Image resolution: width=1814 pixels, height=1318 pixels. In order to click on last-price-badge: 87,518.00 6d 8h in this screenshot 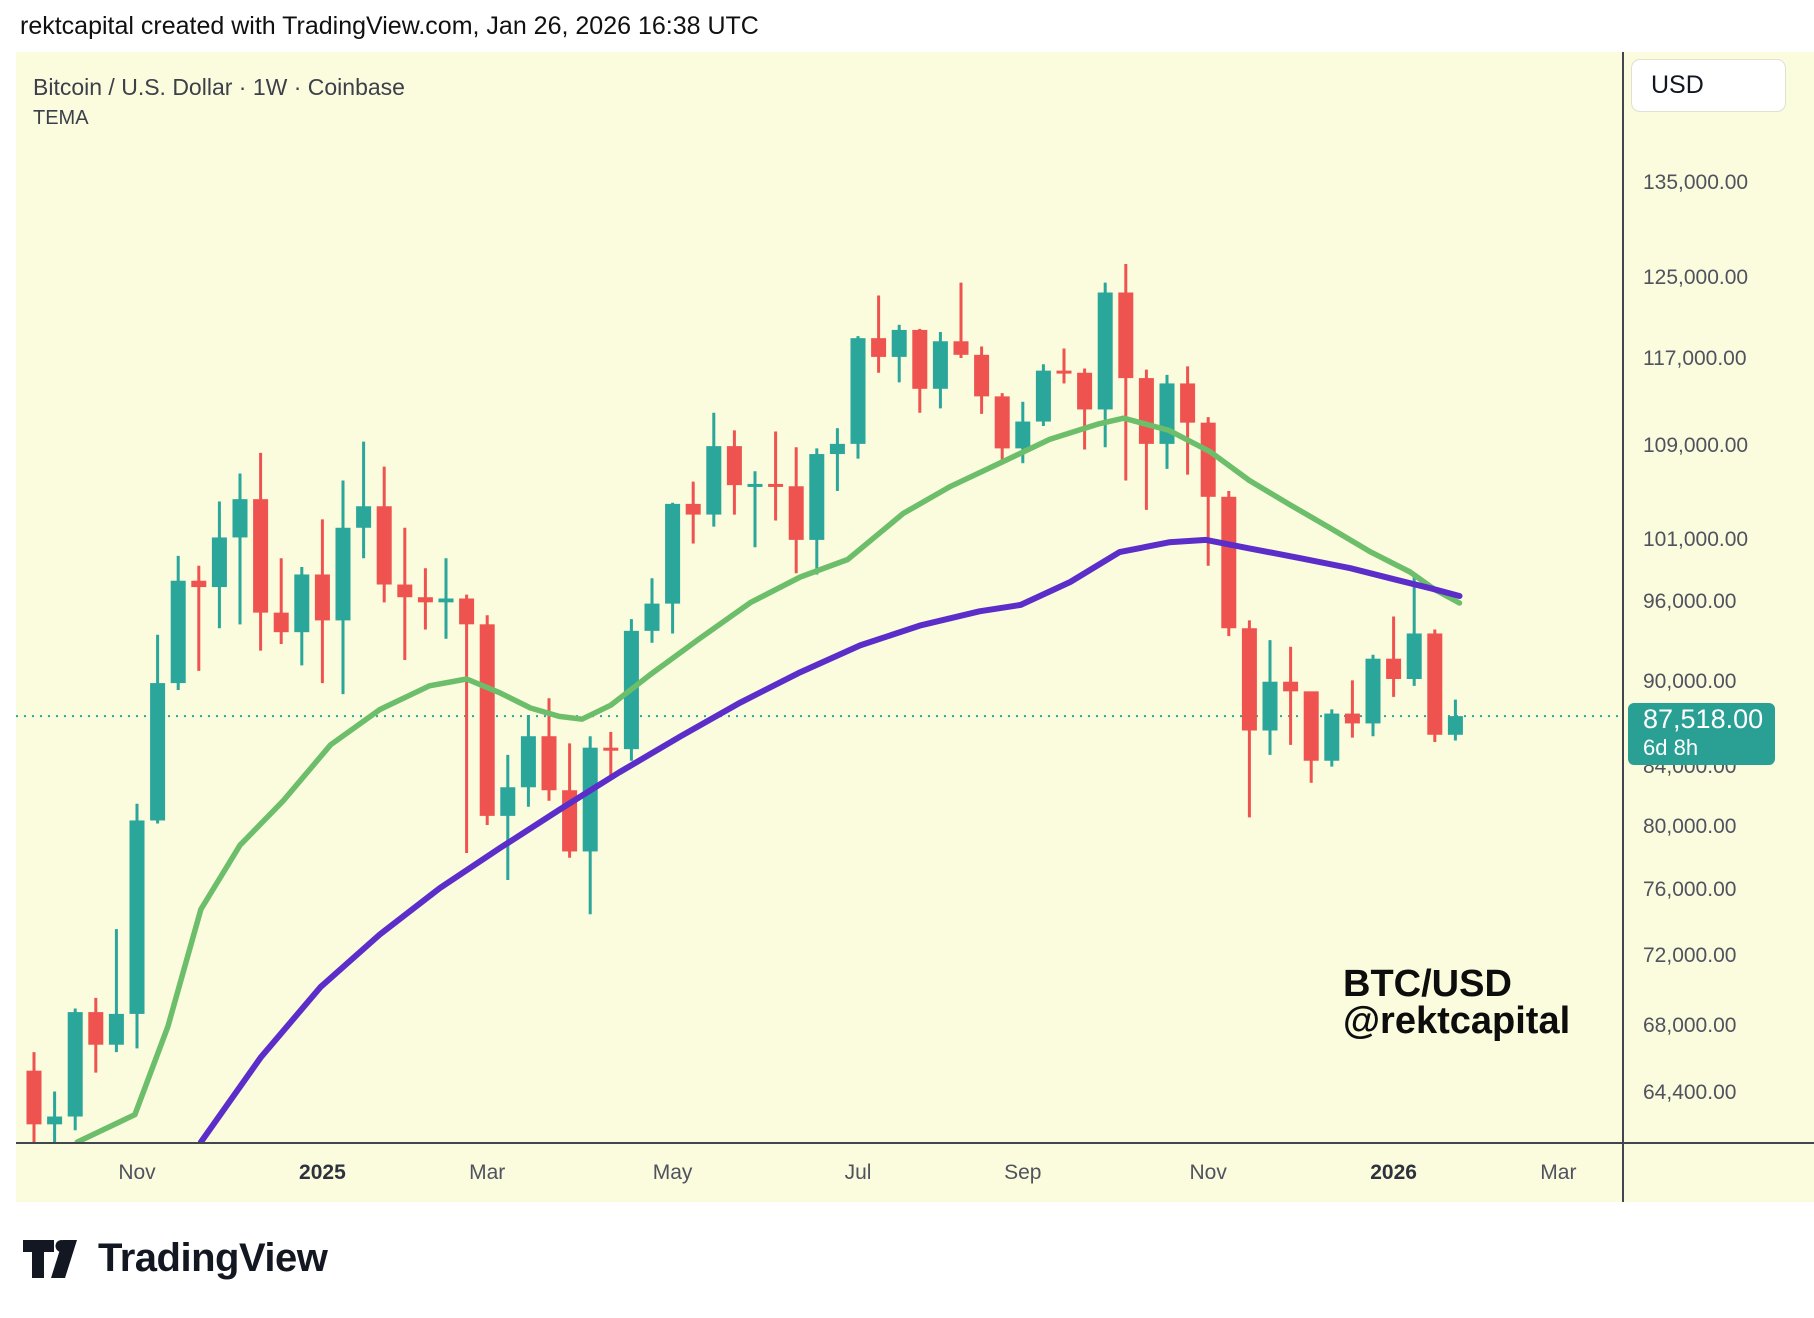, I will do `click(1701, 734)`.